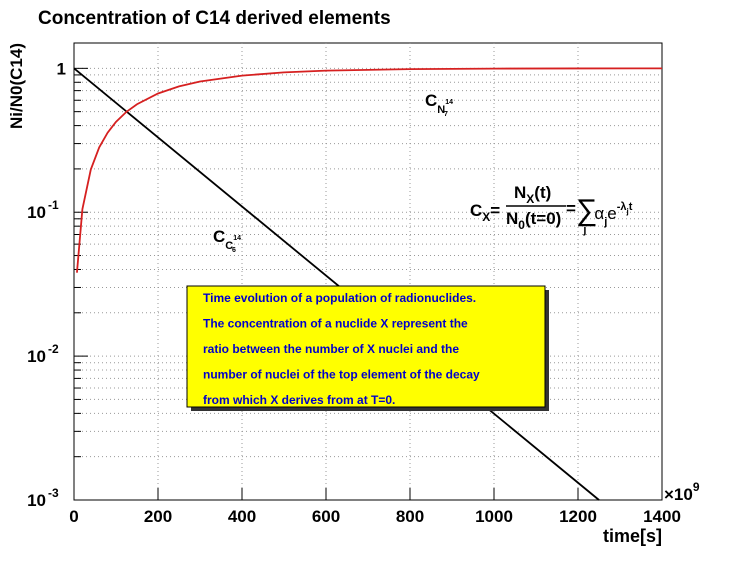 This screenshot has width=737, height=561. What do you see at coordinates (16, 86) in the screenshot?
I see `y-axis-label: Ni/N0(C14)` at bounding box center [16, 86].